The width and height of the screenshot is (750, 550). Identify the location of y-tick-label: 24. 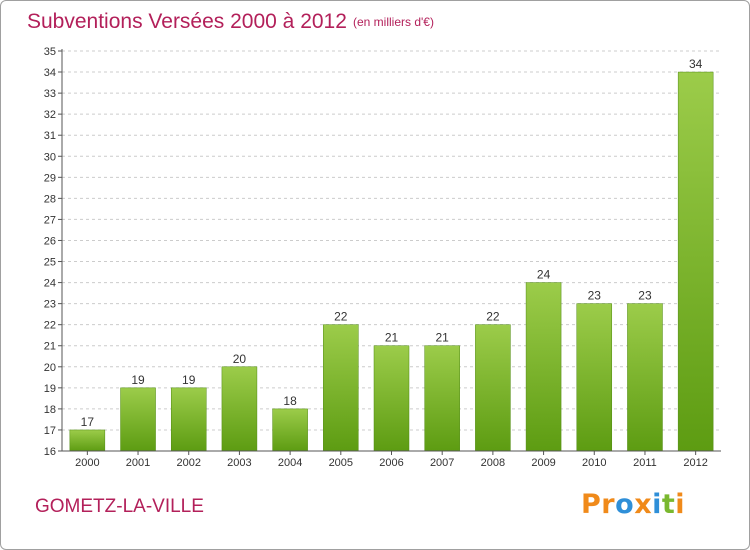
(50, 284).